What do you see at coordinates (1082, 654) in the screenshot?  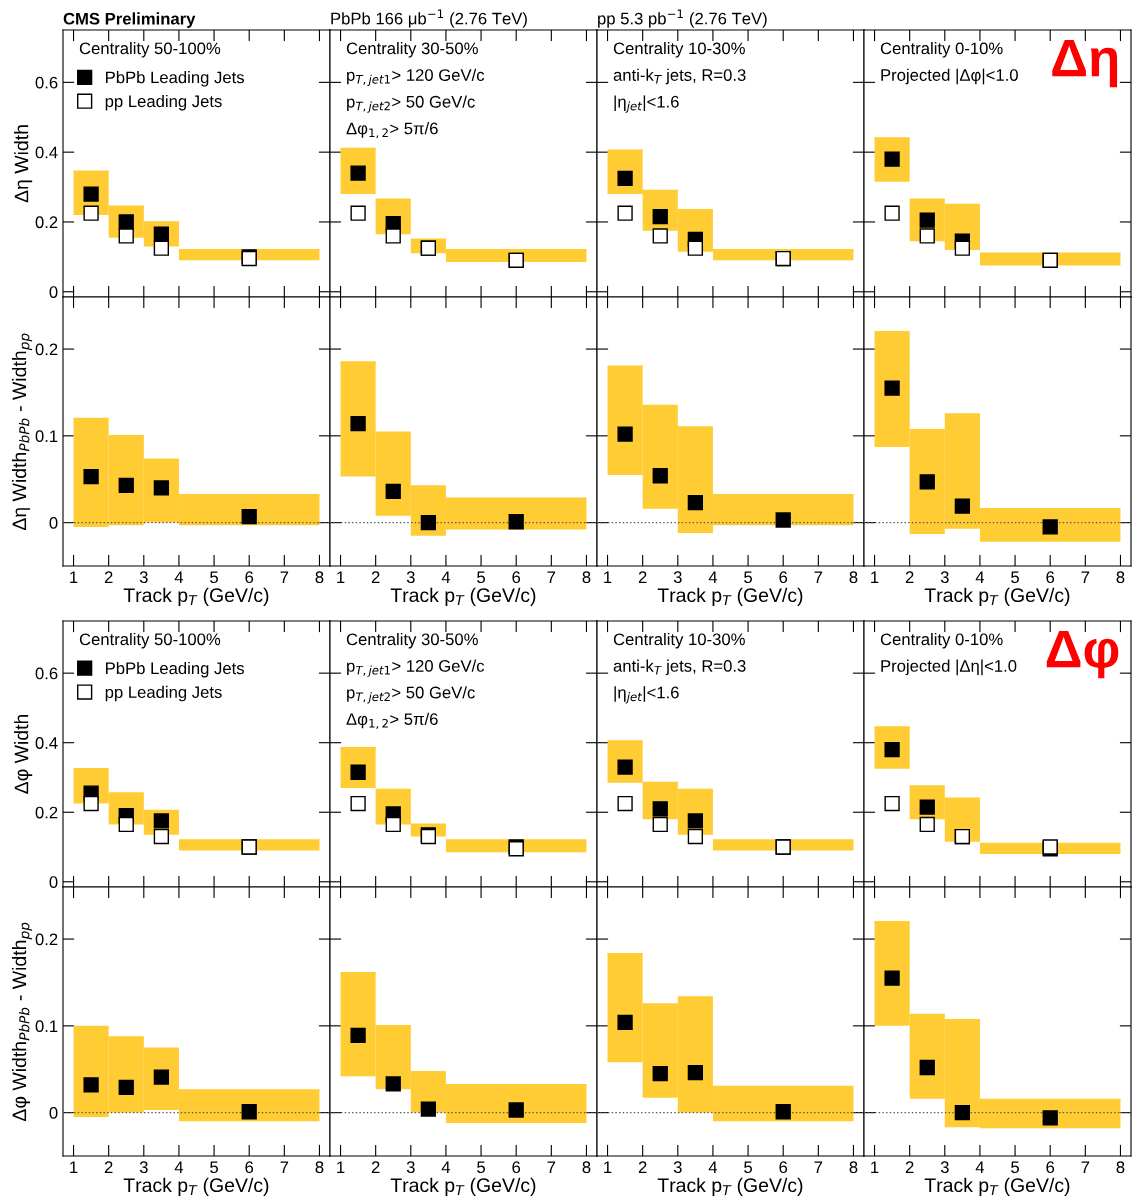 I see `chart-subtitle: Δφ` at bounding box center [1082, 654].